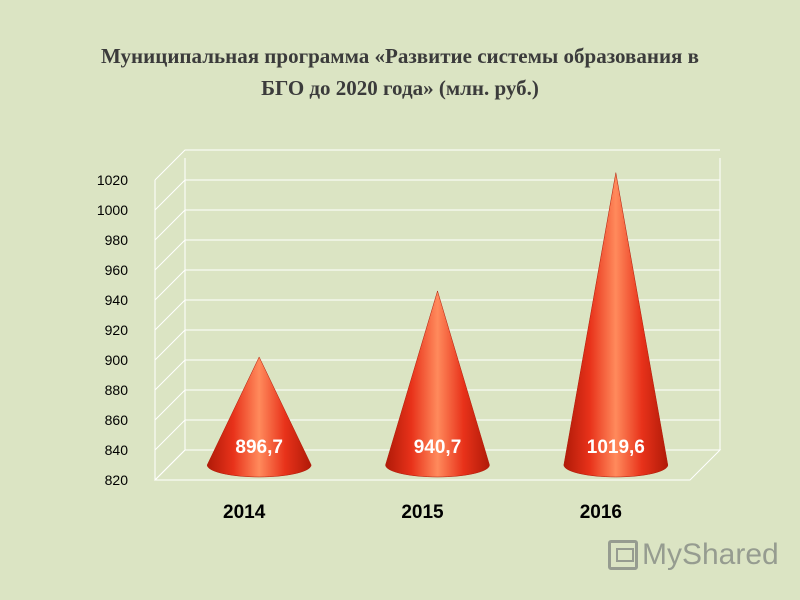 The image size is (800, 600). I want to click on y-tick-label: 920, so click(117, 330).